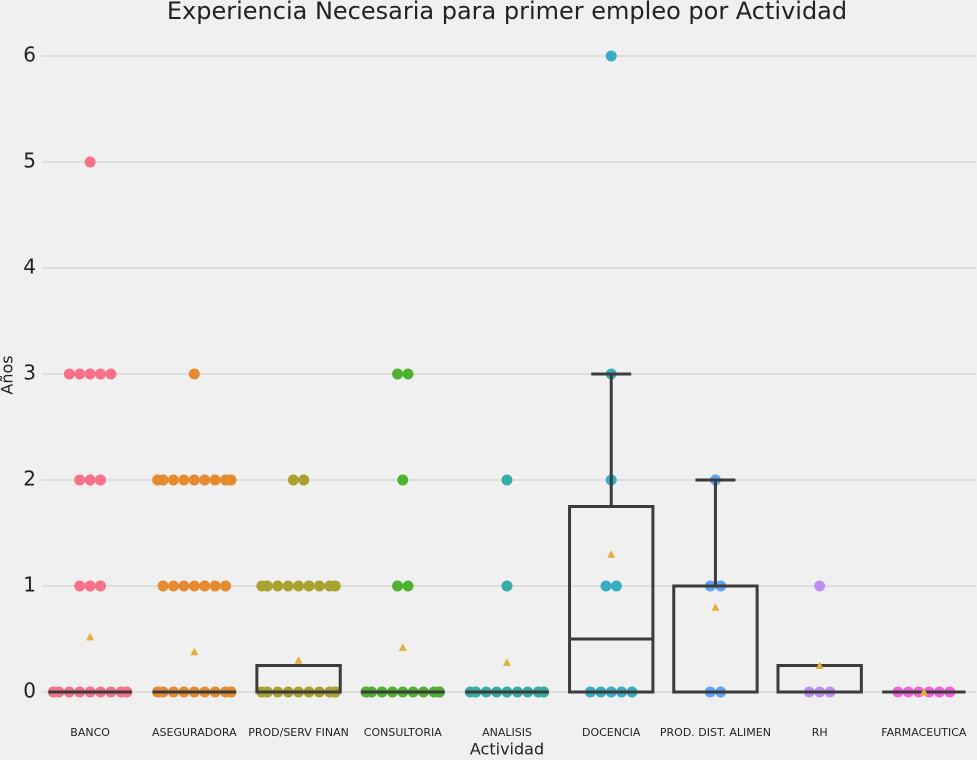  I want to click on x-tick-label: CONSULTORIA, so click(403, 732).